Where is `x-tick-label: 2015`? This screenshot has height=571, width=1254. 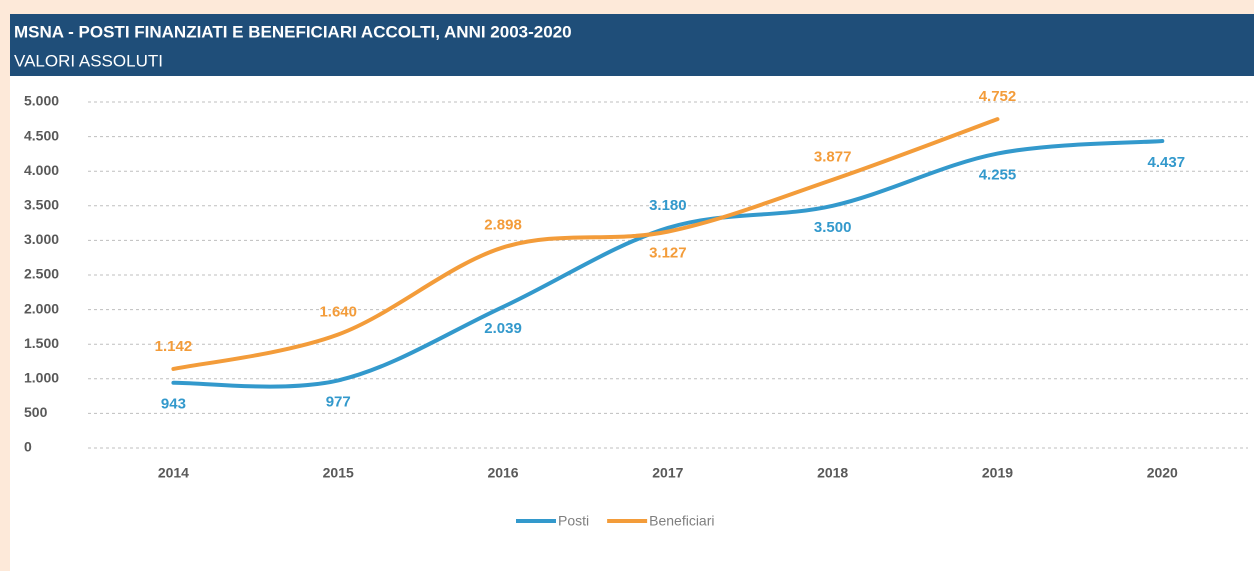 x-tick-label: 2015 is located at coordinates (338, 473).